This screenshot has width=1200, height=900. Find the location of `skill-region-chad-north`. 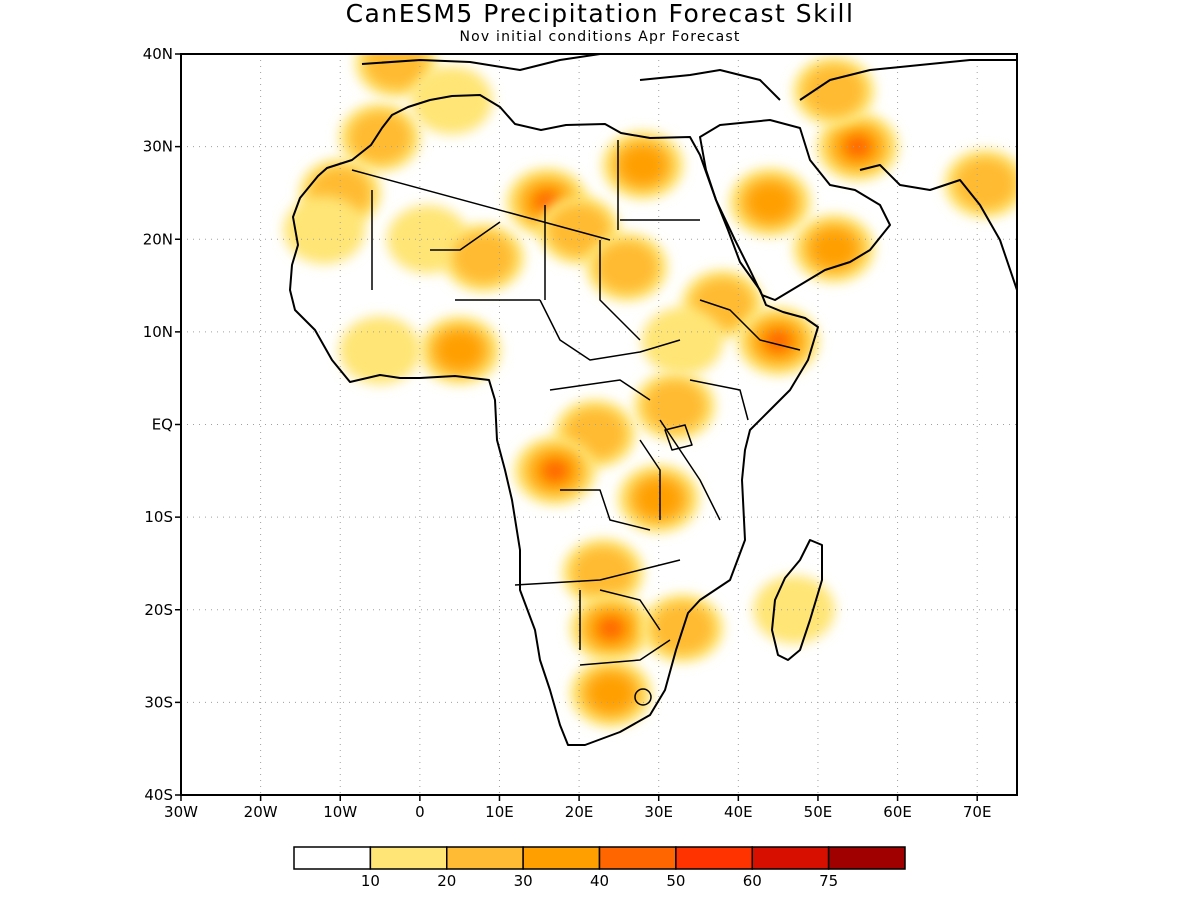

skill-region-chad-north is located at coordinates (579, 229).